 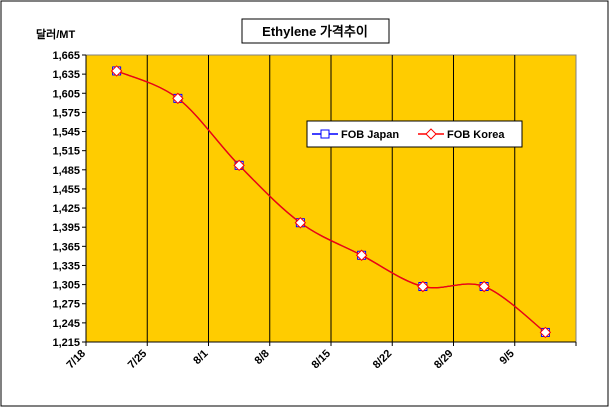 I want to click on y-tick-label: 1,215, so click(x=66, y=343).